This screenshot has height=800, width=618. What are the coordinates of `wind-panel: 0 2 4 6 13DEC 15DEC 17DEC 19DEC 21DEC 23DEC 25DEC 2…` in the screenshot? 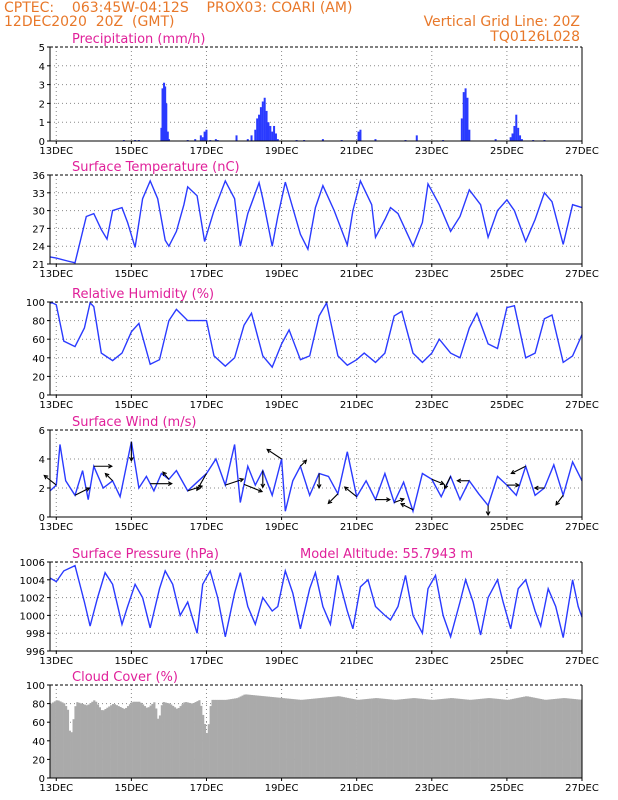 It's located at (319, 474).